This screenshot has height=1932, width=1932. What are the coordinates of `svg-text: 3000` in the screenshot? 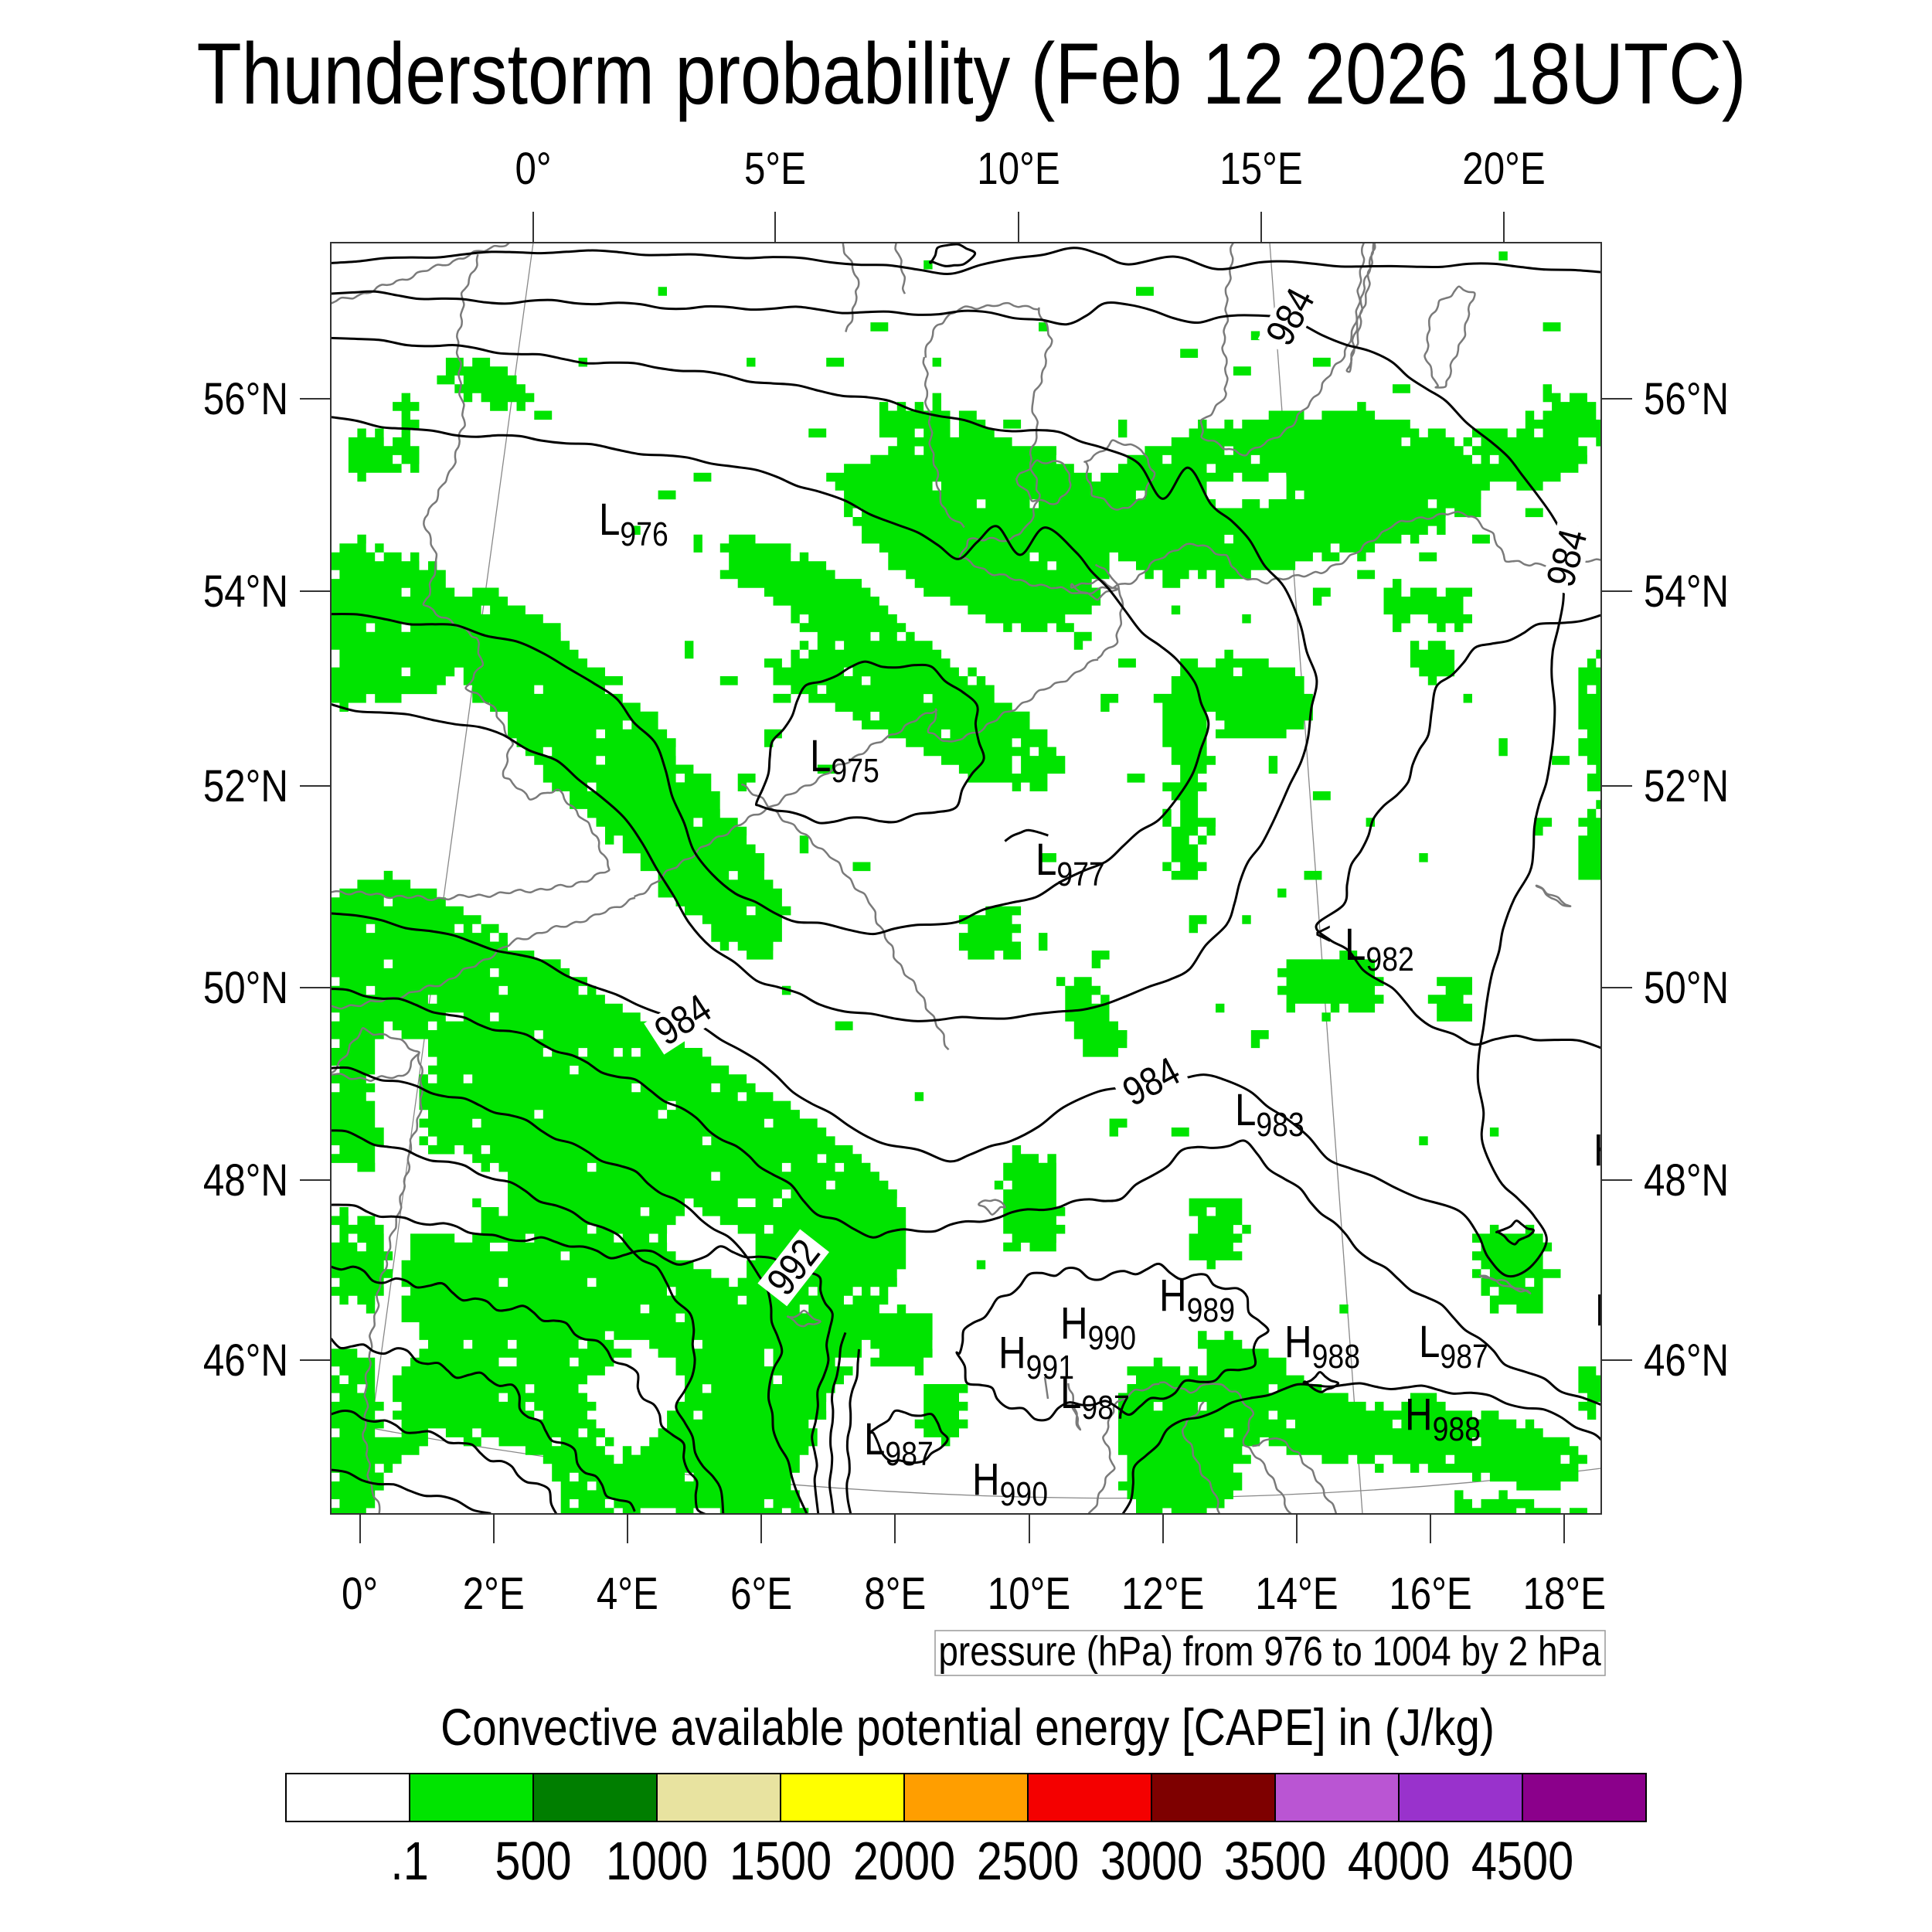 It's located at (1151, 1860).